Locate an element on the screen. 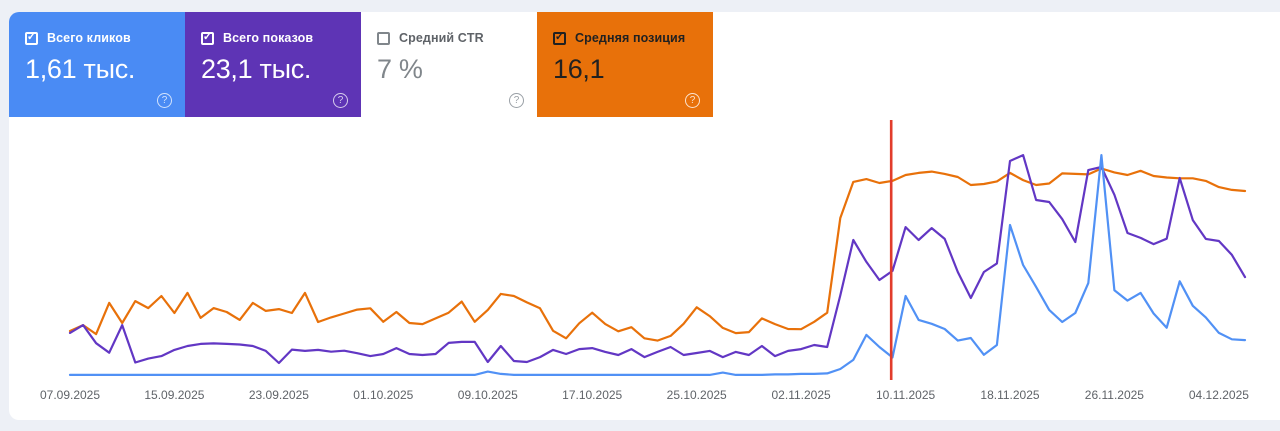  metric-card-clicks: ✓ Всего кликов 1,61 тыс. ? is located at coordinates (97, 64).